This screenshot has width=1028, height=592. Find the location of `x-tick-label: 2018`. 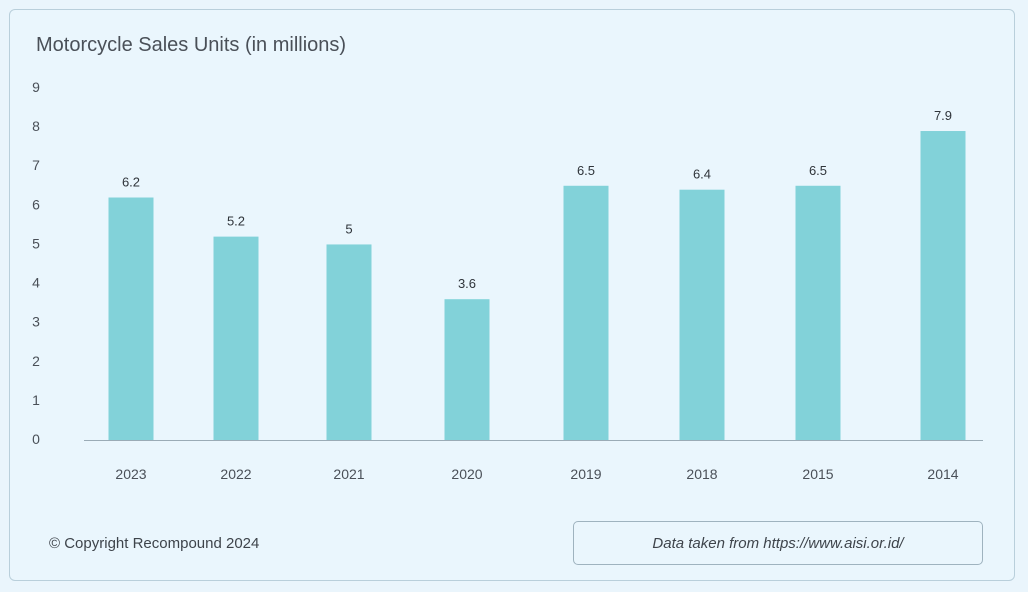

x-tick-label: 2018 is located at coordinates (701, 474).